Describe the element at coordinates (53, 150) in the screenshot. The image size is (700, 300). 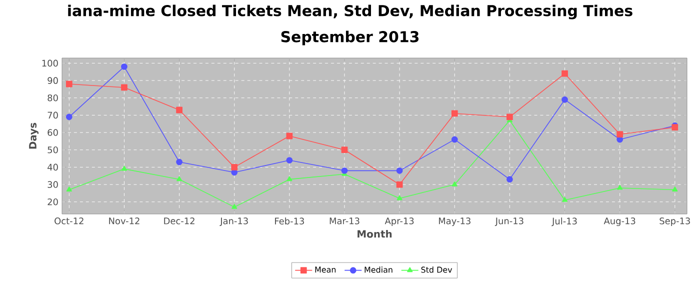
I see `y-tick-label: 50` at that location.